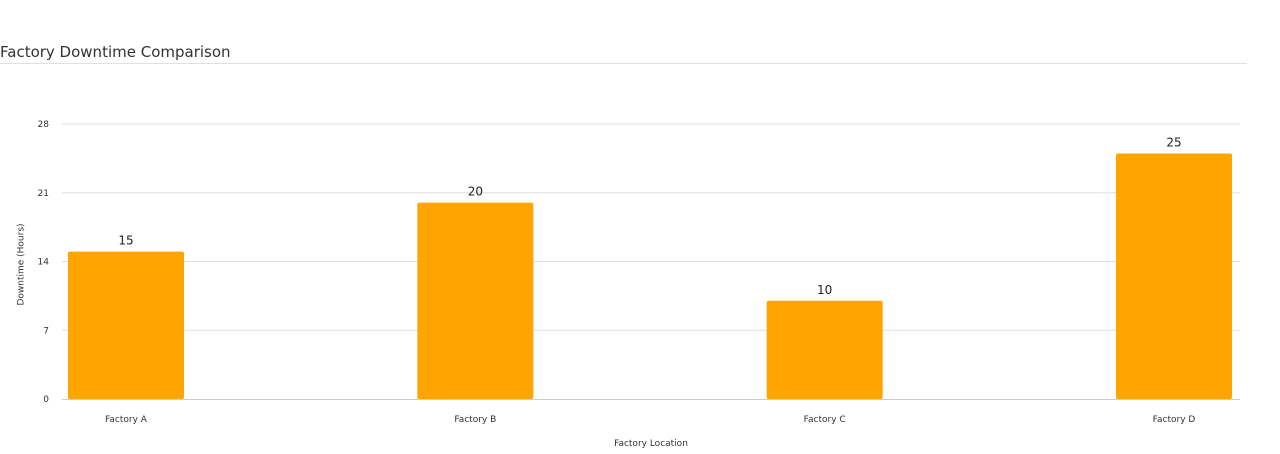 The image size is (1280, 454). What do you see at coordinates (46, 331) in the screenshot?
I see `y-tick-label: 7` at bounding box center [46, 331].